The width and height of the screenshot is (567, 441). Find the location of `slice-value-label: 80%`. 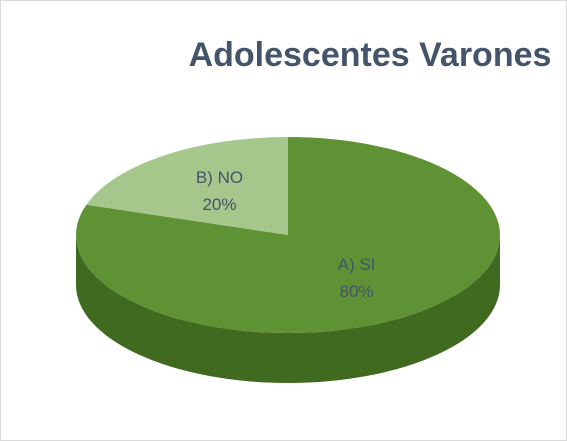

slice-value-label: 80% is located at coordinates (357, 291).